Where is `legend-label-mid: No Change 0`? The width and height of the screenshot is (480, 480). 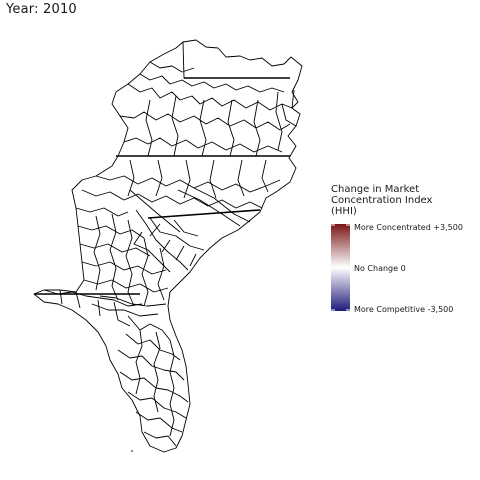
legend-label-mid: No Change 0 is located at coordinates (380, 268).